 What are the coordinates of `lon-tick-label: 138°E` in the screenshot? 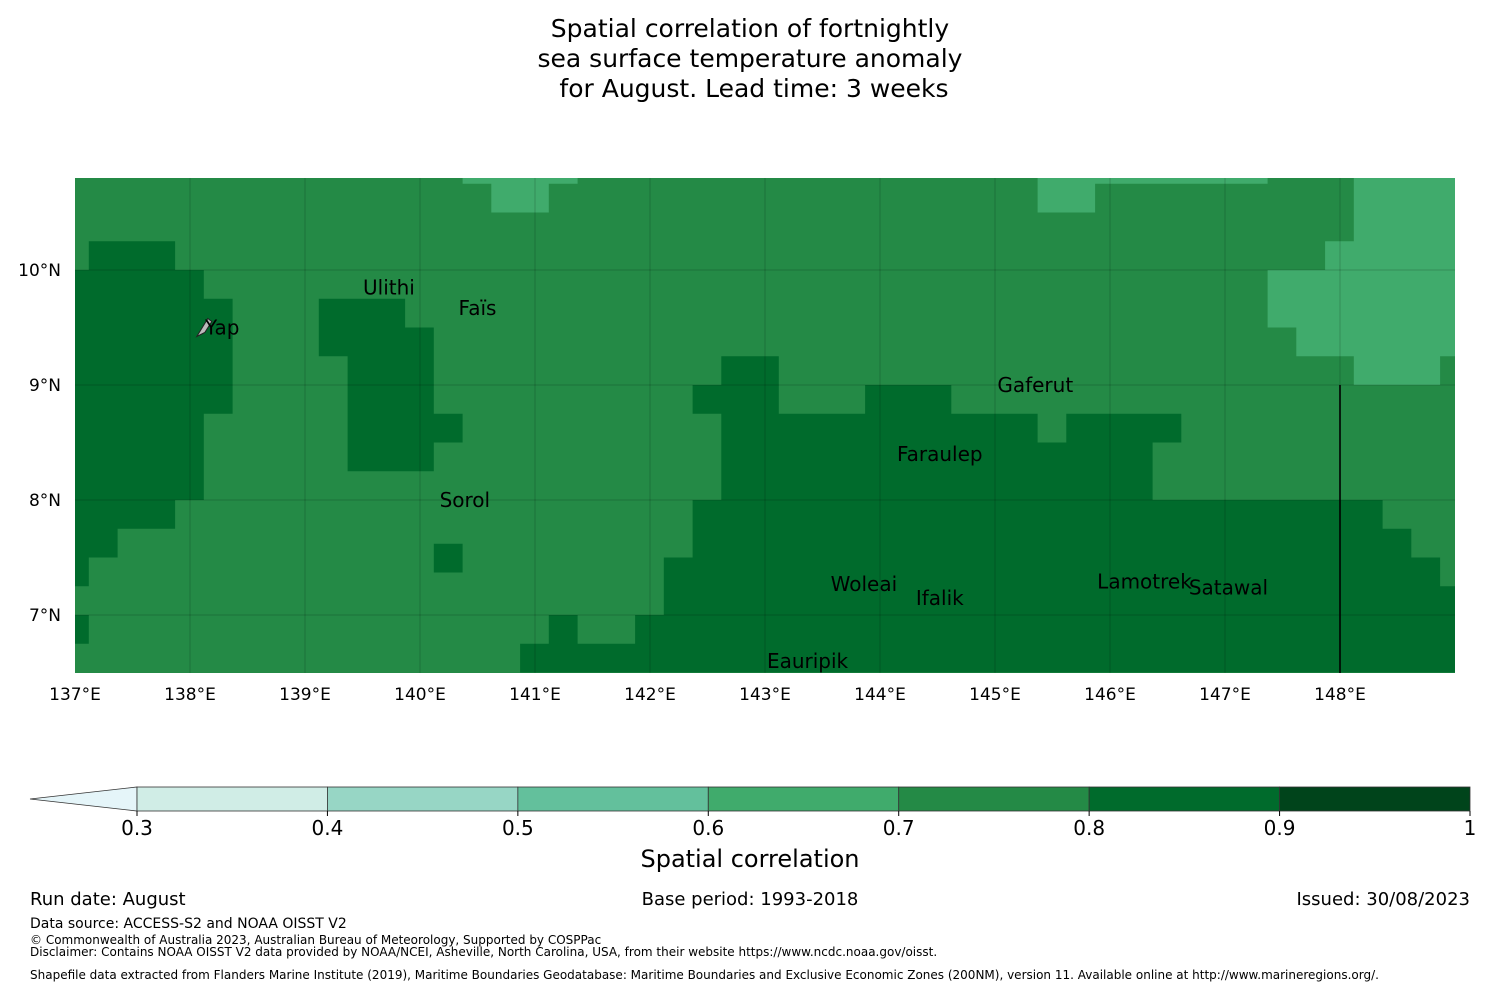 It's located at (190, 695).